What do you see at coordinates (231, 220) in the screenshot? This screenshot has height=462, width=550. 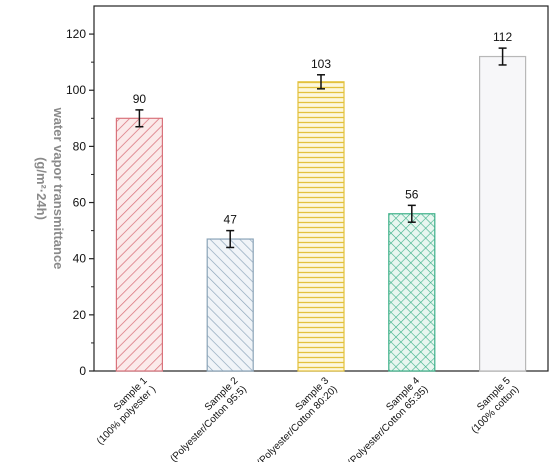 I see `data-label: 47` at bounding box center [231, 220].